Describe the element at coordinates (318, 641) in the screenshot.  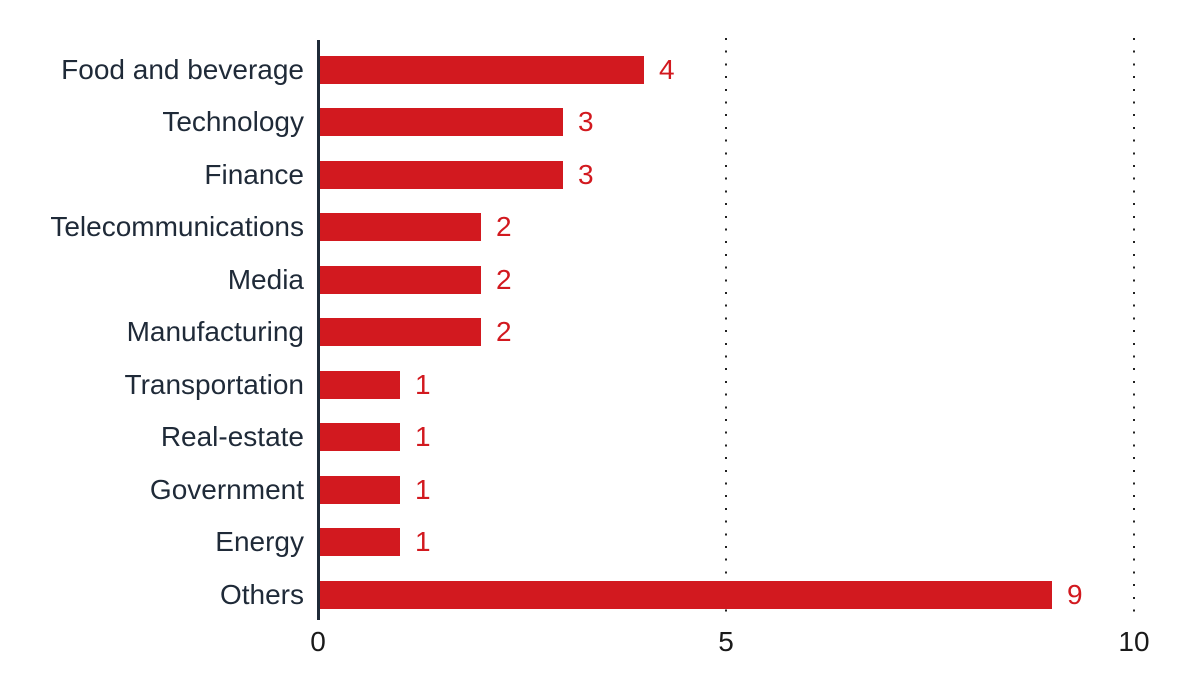
I see `x-tick-label-0: 0` at that location.